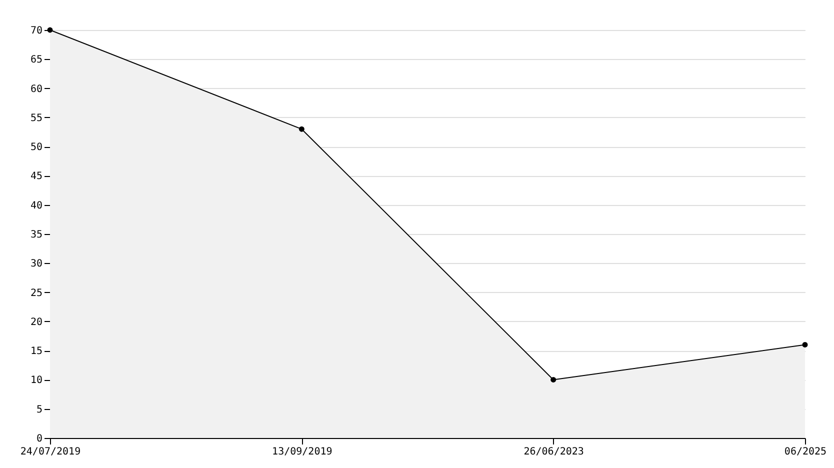 This screenshot has width=834, height=468. Describe the element at coordinates (50, 452) in the screenshot. I see `x-tick-label: 24/07/2019` at that location.